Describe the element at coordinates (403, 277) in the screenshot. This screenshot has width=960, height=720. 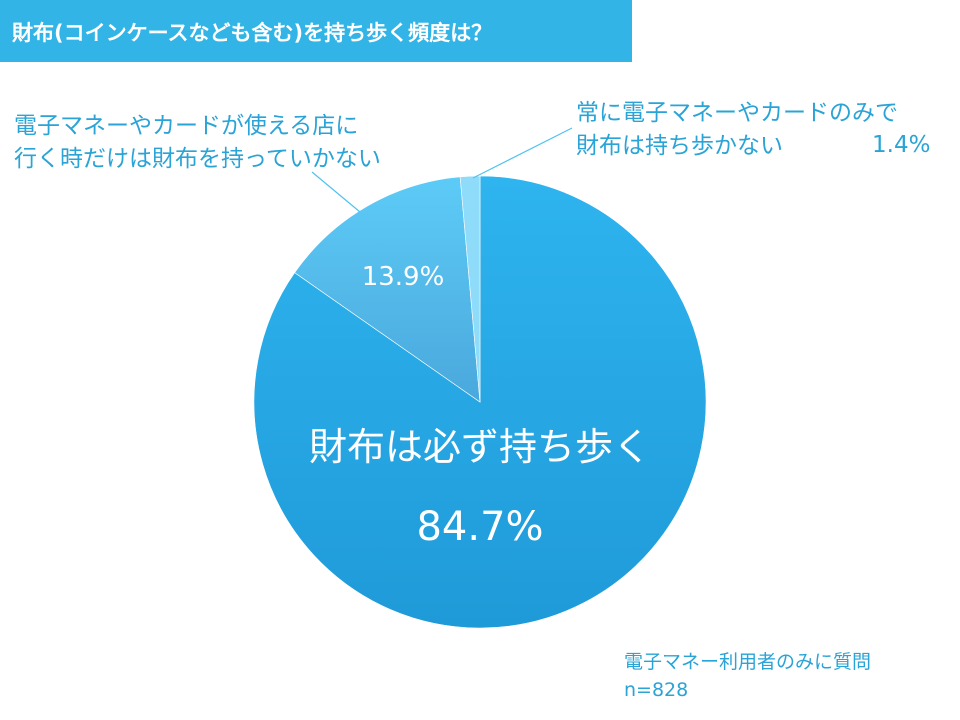
I see `slice-value-store-only: 13.9%` at that location.